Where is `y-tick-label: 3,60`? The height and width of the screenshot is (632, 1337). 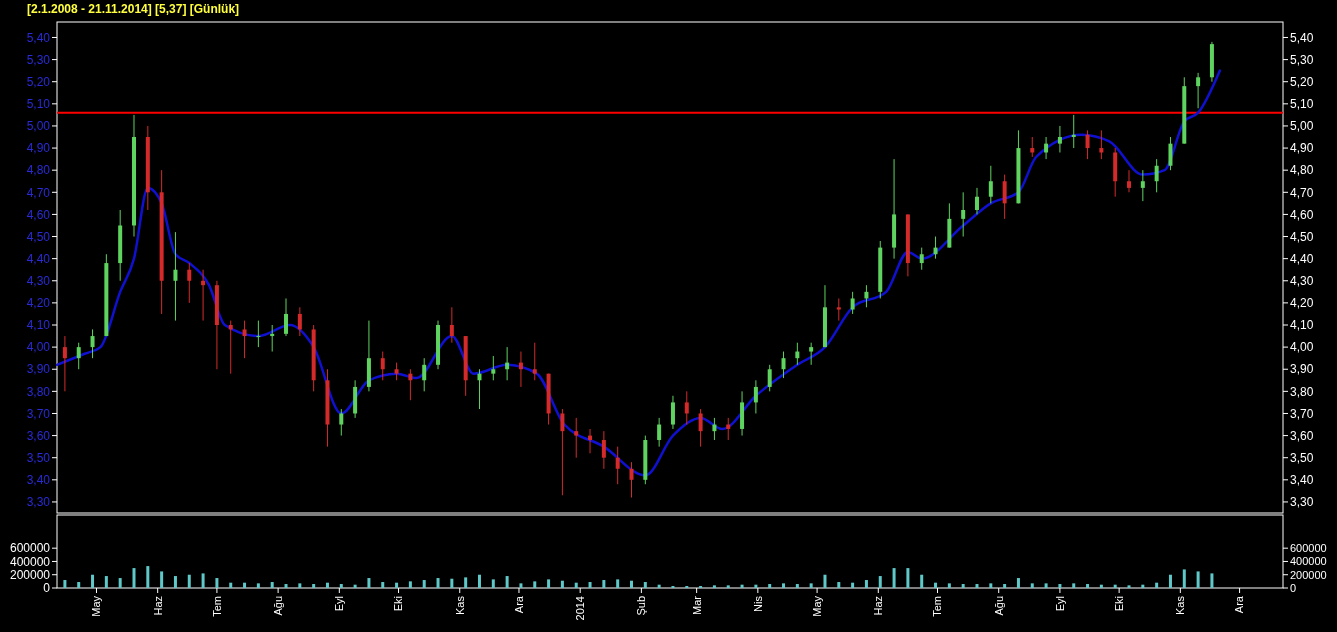
y-tick-label: 3,60 is located at coordinates (38, 435).